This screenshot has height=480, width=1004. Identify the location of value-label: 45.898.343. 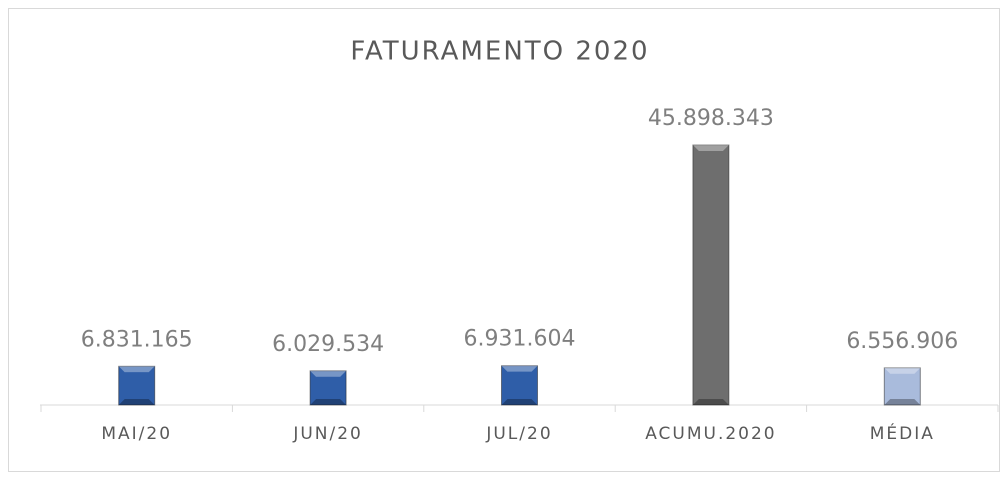
(711, 118).